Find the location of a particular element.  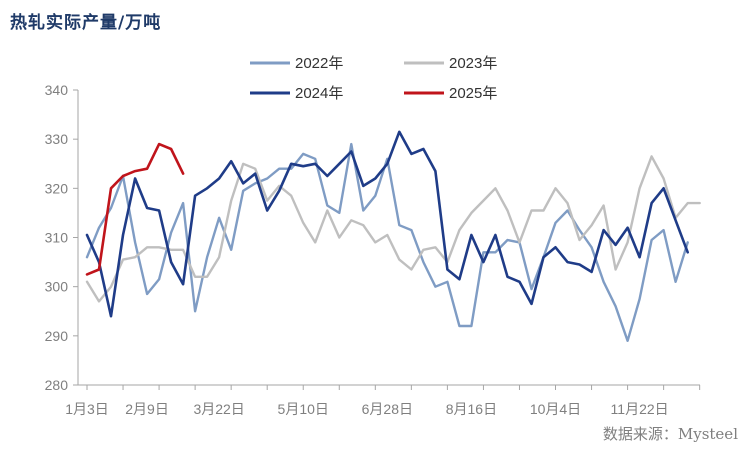

y-tick-label: 310 is located at coordinates (57, 238).